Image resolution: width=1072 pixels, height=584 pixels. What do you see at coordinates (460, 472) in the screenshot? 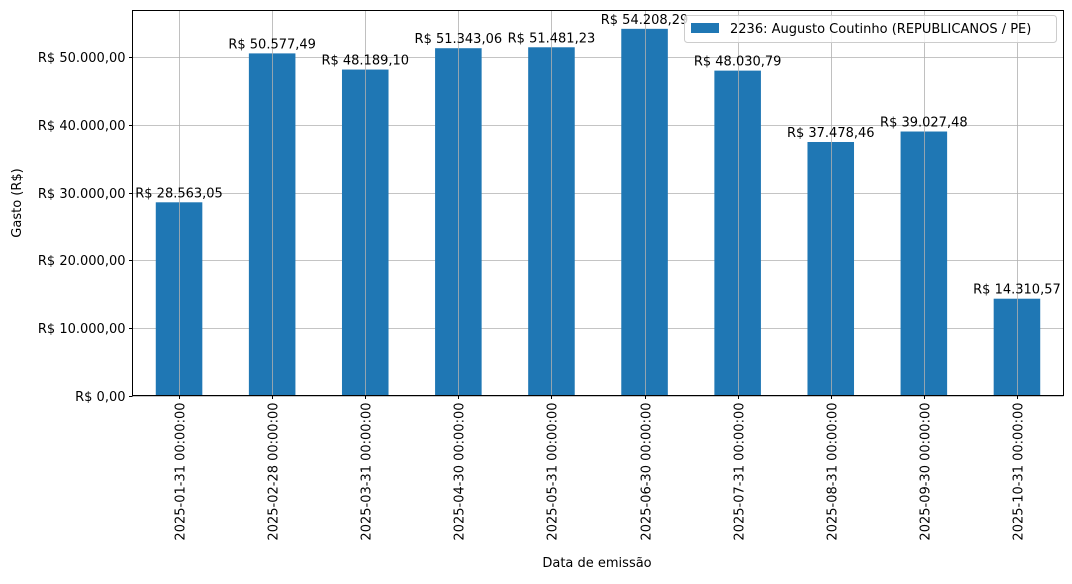
I see `x-tick-label: 2025-04-30 00:00:00` at bounding box center [460, 472].